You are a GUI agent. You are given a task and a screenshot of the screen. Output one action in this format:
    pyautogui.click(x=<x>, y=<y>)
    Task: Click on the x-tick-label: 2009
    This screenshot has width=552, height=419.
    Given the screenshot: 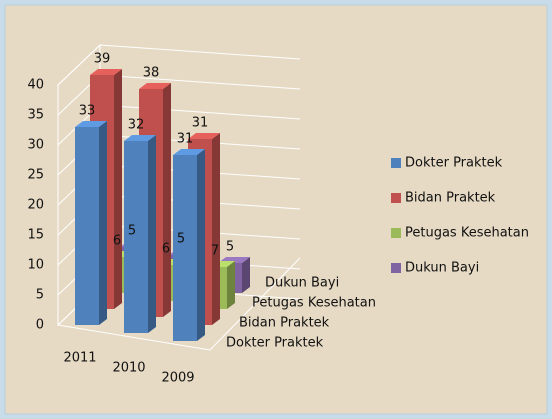 What is the action you would take?
    pyautogui.click(x=177, y=378)
    